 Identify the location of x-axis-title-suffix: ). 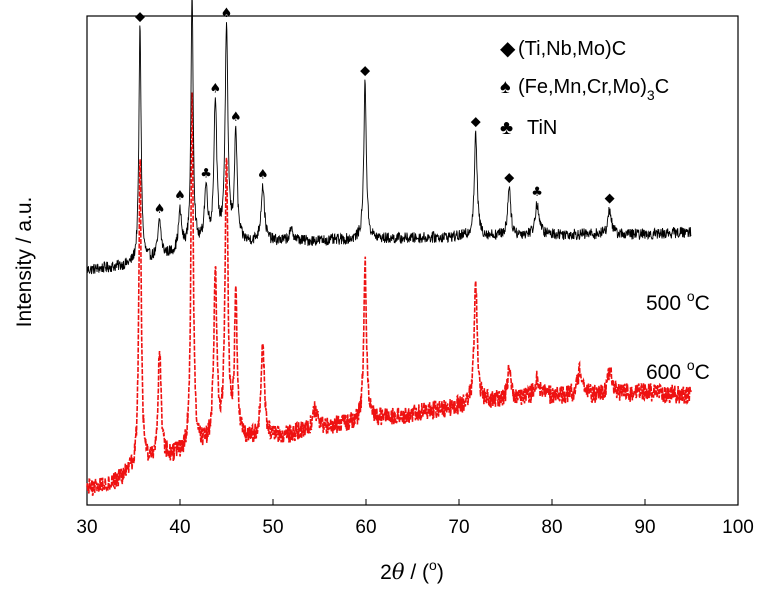
(440, 572).